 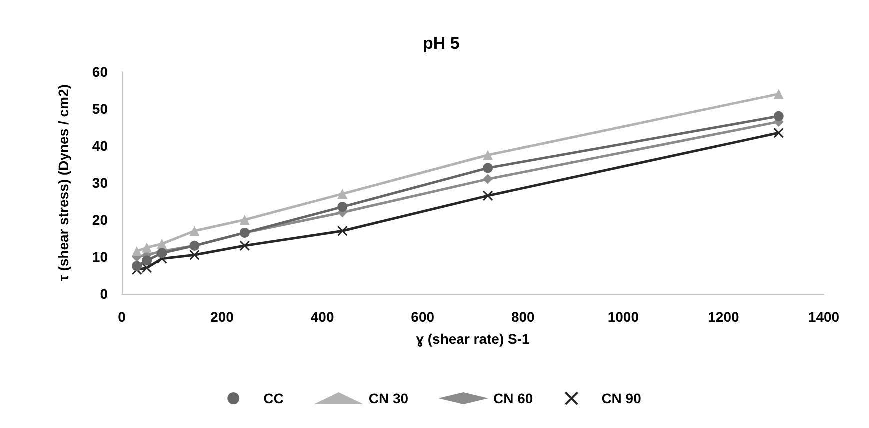 What do you see at coordinates (423, 317) in the screenshot?
I see `x-tick-label: 600` at bounding box center [423, 317].